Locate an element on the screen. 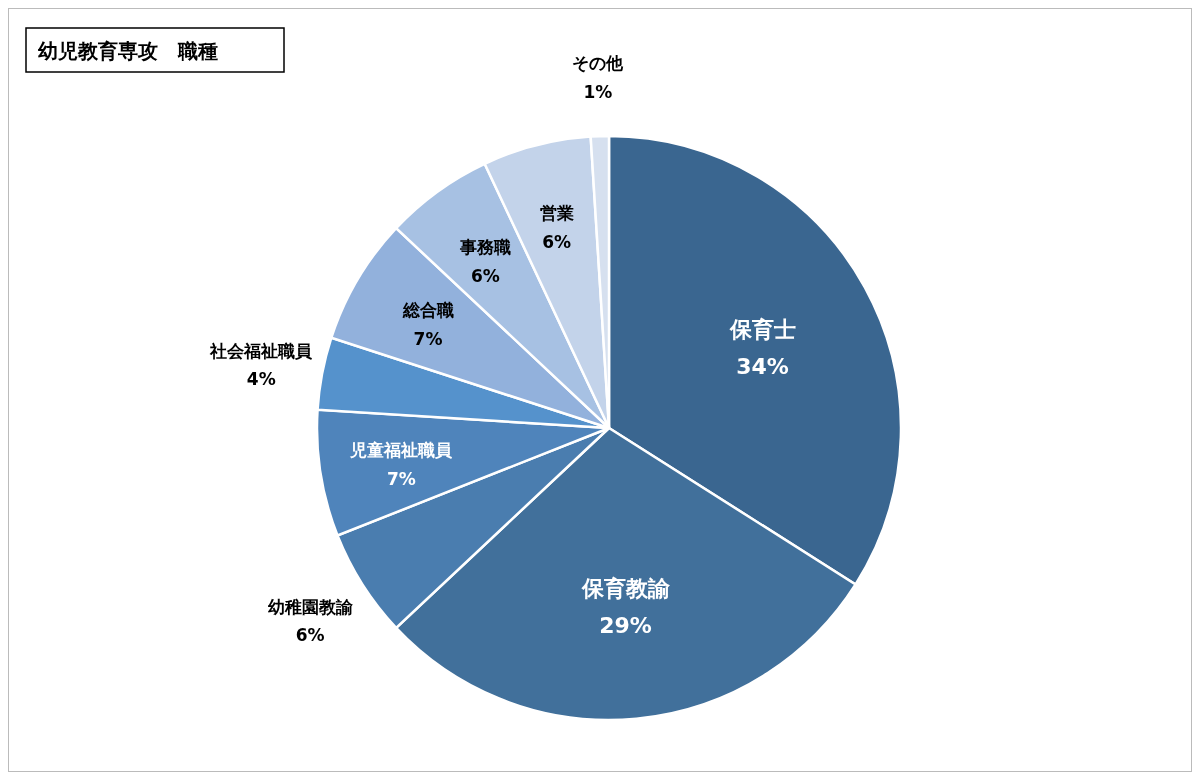 The height and width of the screenshot is (780, 1200). slice-label: 児童福祉職員 is located at coordinates (401, 449).